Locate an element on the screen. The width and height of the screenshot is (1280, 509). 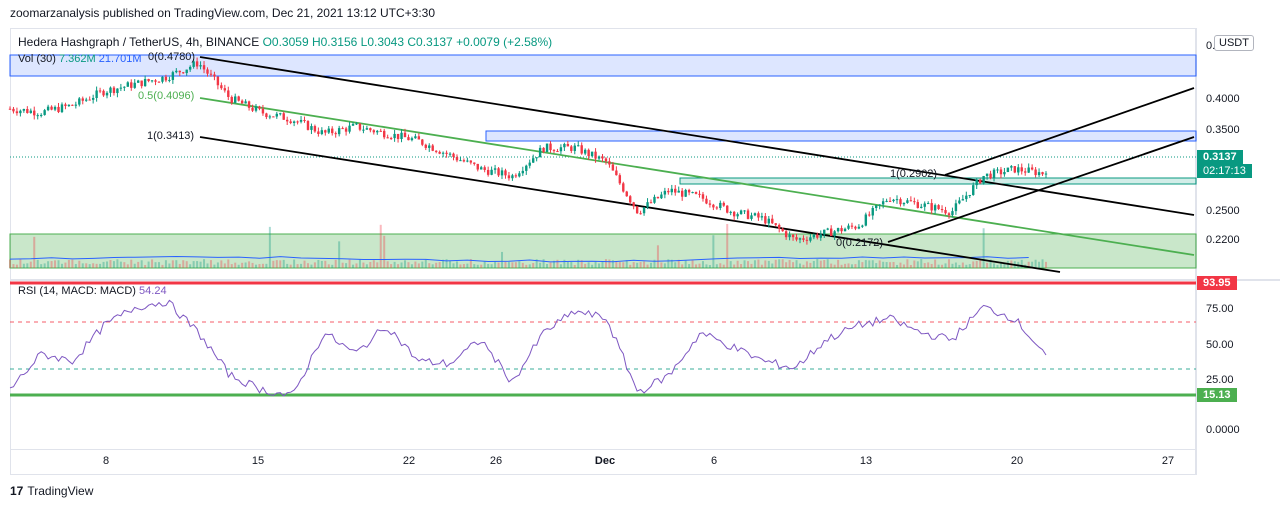
volume-bars is located at coordinates (528, 245).